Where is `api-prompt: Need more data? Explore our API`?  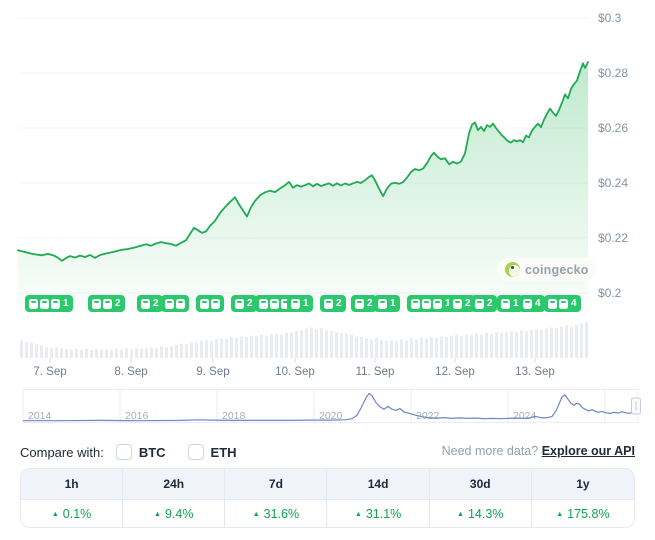
api-prompt: Need more data? Explore our API is located at coordinates (538, 451).